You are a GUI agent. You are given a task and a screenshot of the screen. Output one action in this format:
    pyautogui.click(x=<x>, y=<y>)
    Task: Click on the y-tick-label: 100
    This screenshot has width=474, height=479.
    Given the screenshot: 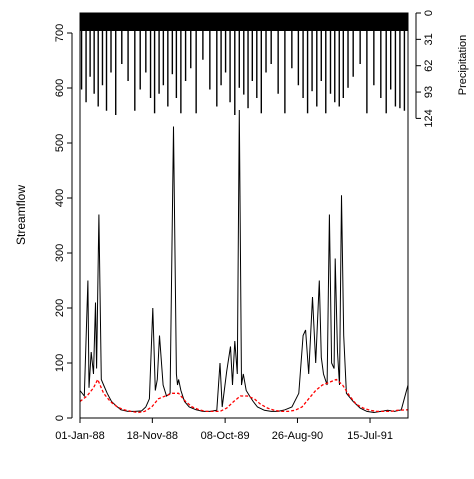 What is the action you would take?
    pyautogui.click(x=60, y=363)
    